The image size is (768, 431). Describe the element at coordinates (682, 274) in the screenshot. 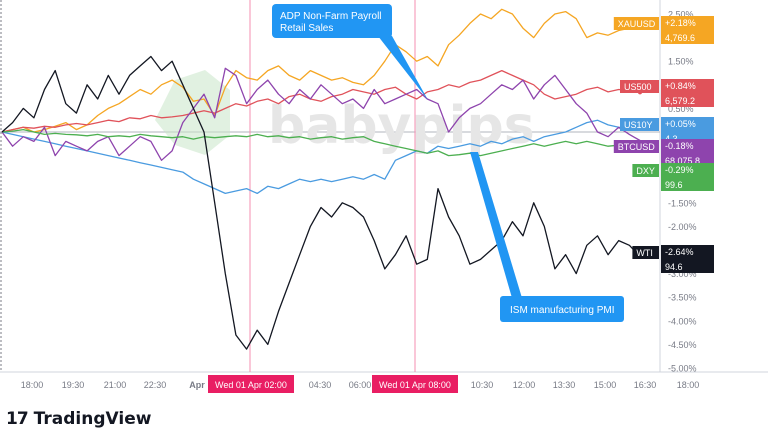

I see `y-tick-label: -3.00%` at that location.